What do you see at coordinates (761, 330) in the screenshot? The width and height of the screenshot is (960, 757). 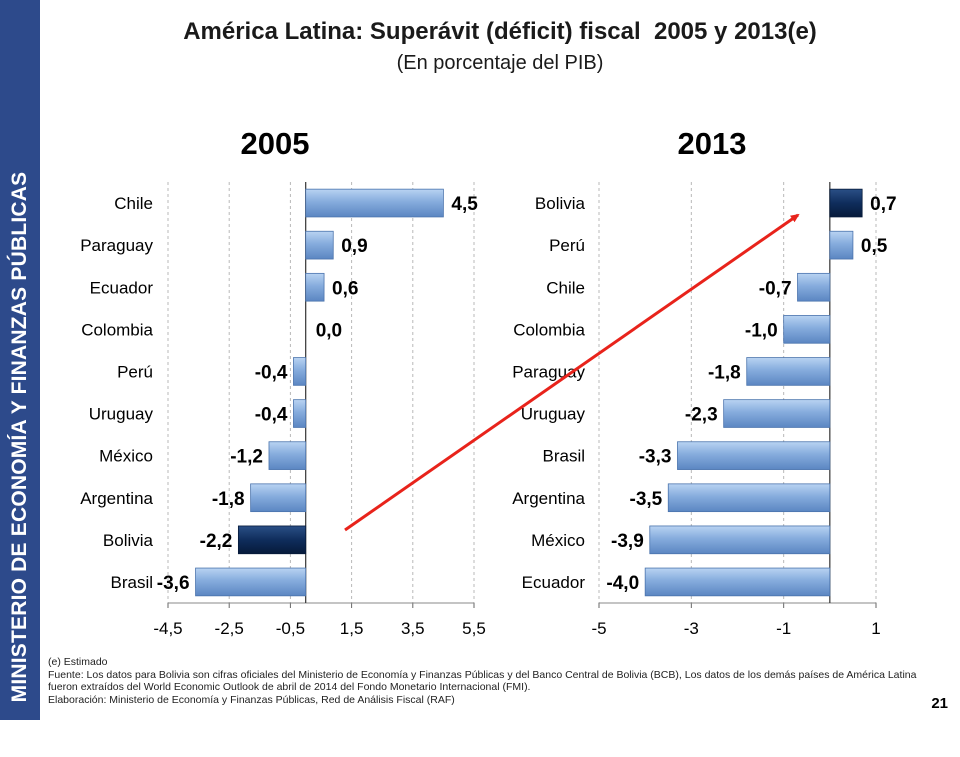 I see `value-label: -1,0` at bounding box center [761, 330].